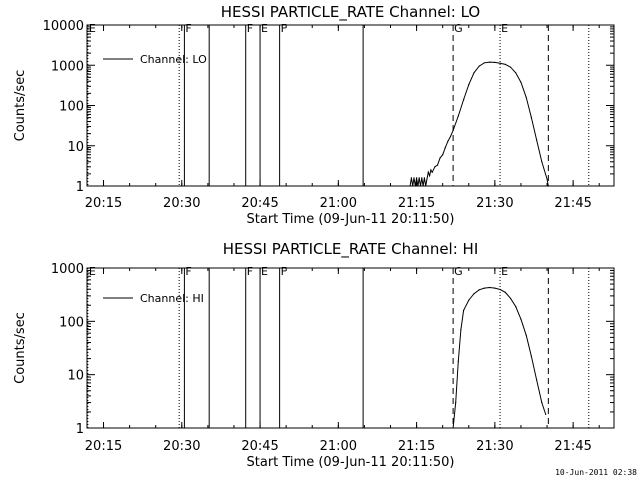  What do you see at coordinates (172, 298) in the screenshot?
I see `legend-label: Channel: HI` at bounding box center [172, 298].